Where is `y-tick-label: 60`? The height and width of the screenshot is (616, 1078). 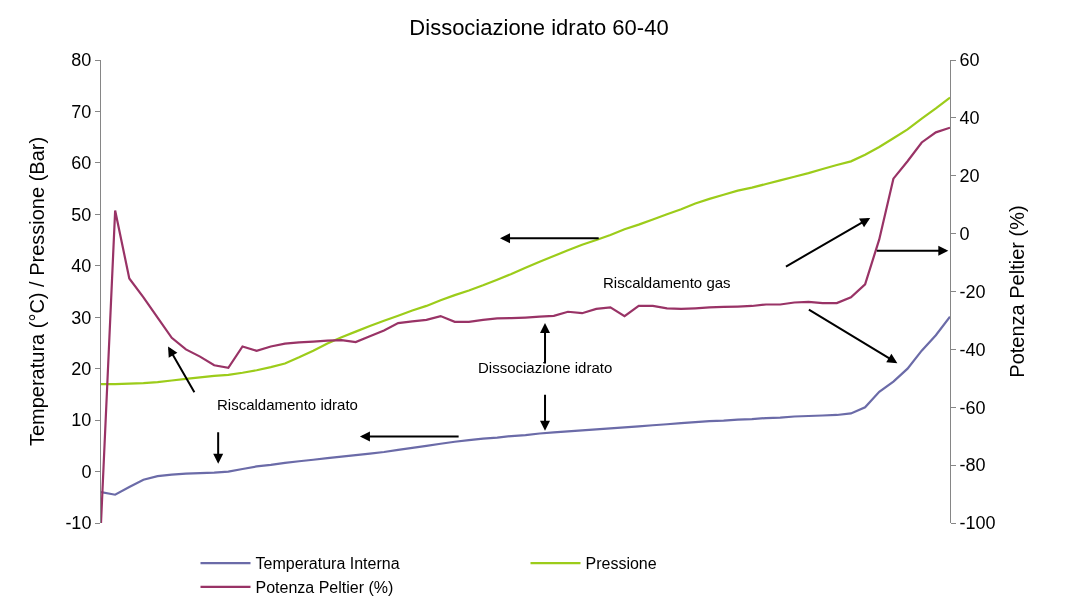 y-tick-label: 60 is located at coordinates (81, 163).